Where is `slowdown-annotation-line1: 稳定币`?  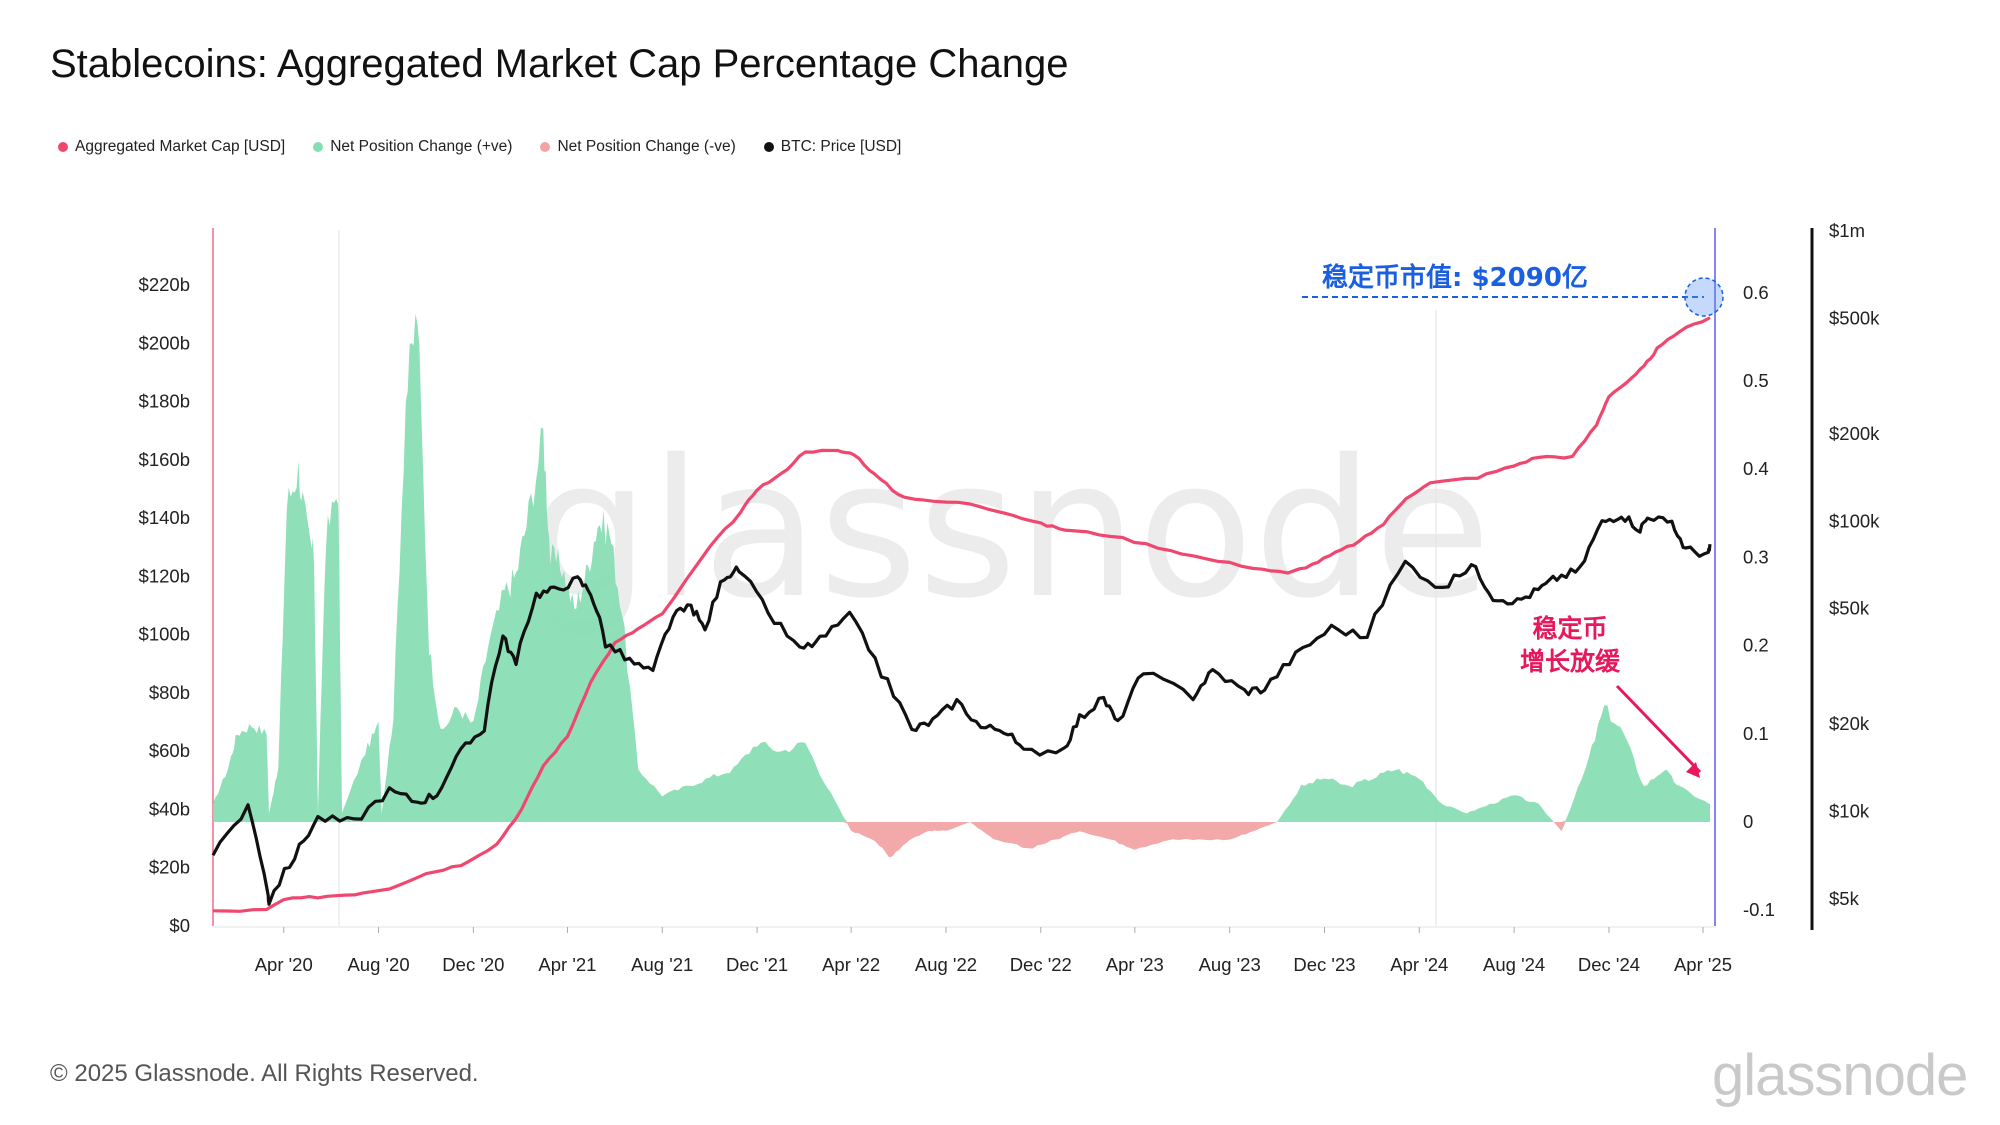
slowdown-annotation-line1: 稳定币 is located at coordinates (1569, 628).